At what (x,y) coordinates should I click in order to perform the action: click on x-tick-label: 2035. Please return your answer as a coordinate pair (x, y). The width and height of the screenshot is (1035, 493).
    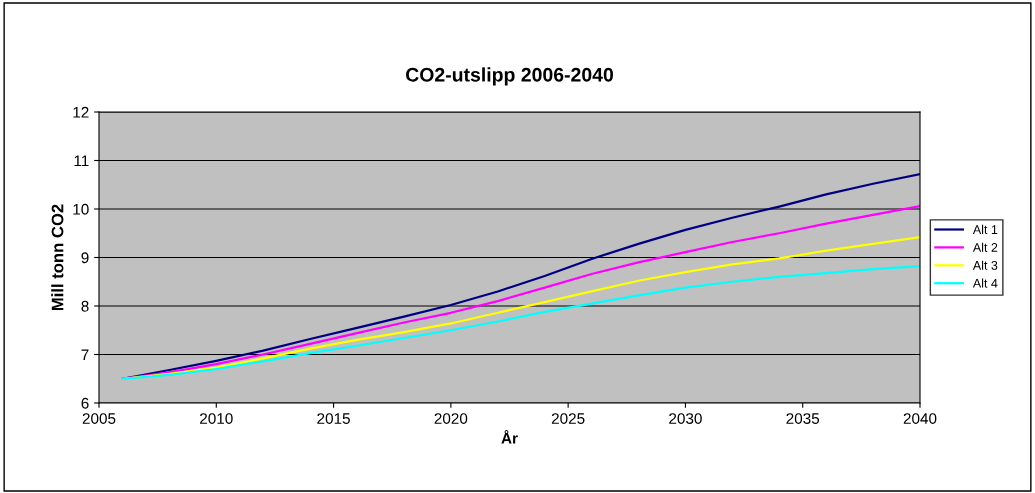
    Looking at the image, I should click on (803, 418).